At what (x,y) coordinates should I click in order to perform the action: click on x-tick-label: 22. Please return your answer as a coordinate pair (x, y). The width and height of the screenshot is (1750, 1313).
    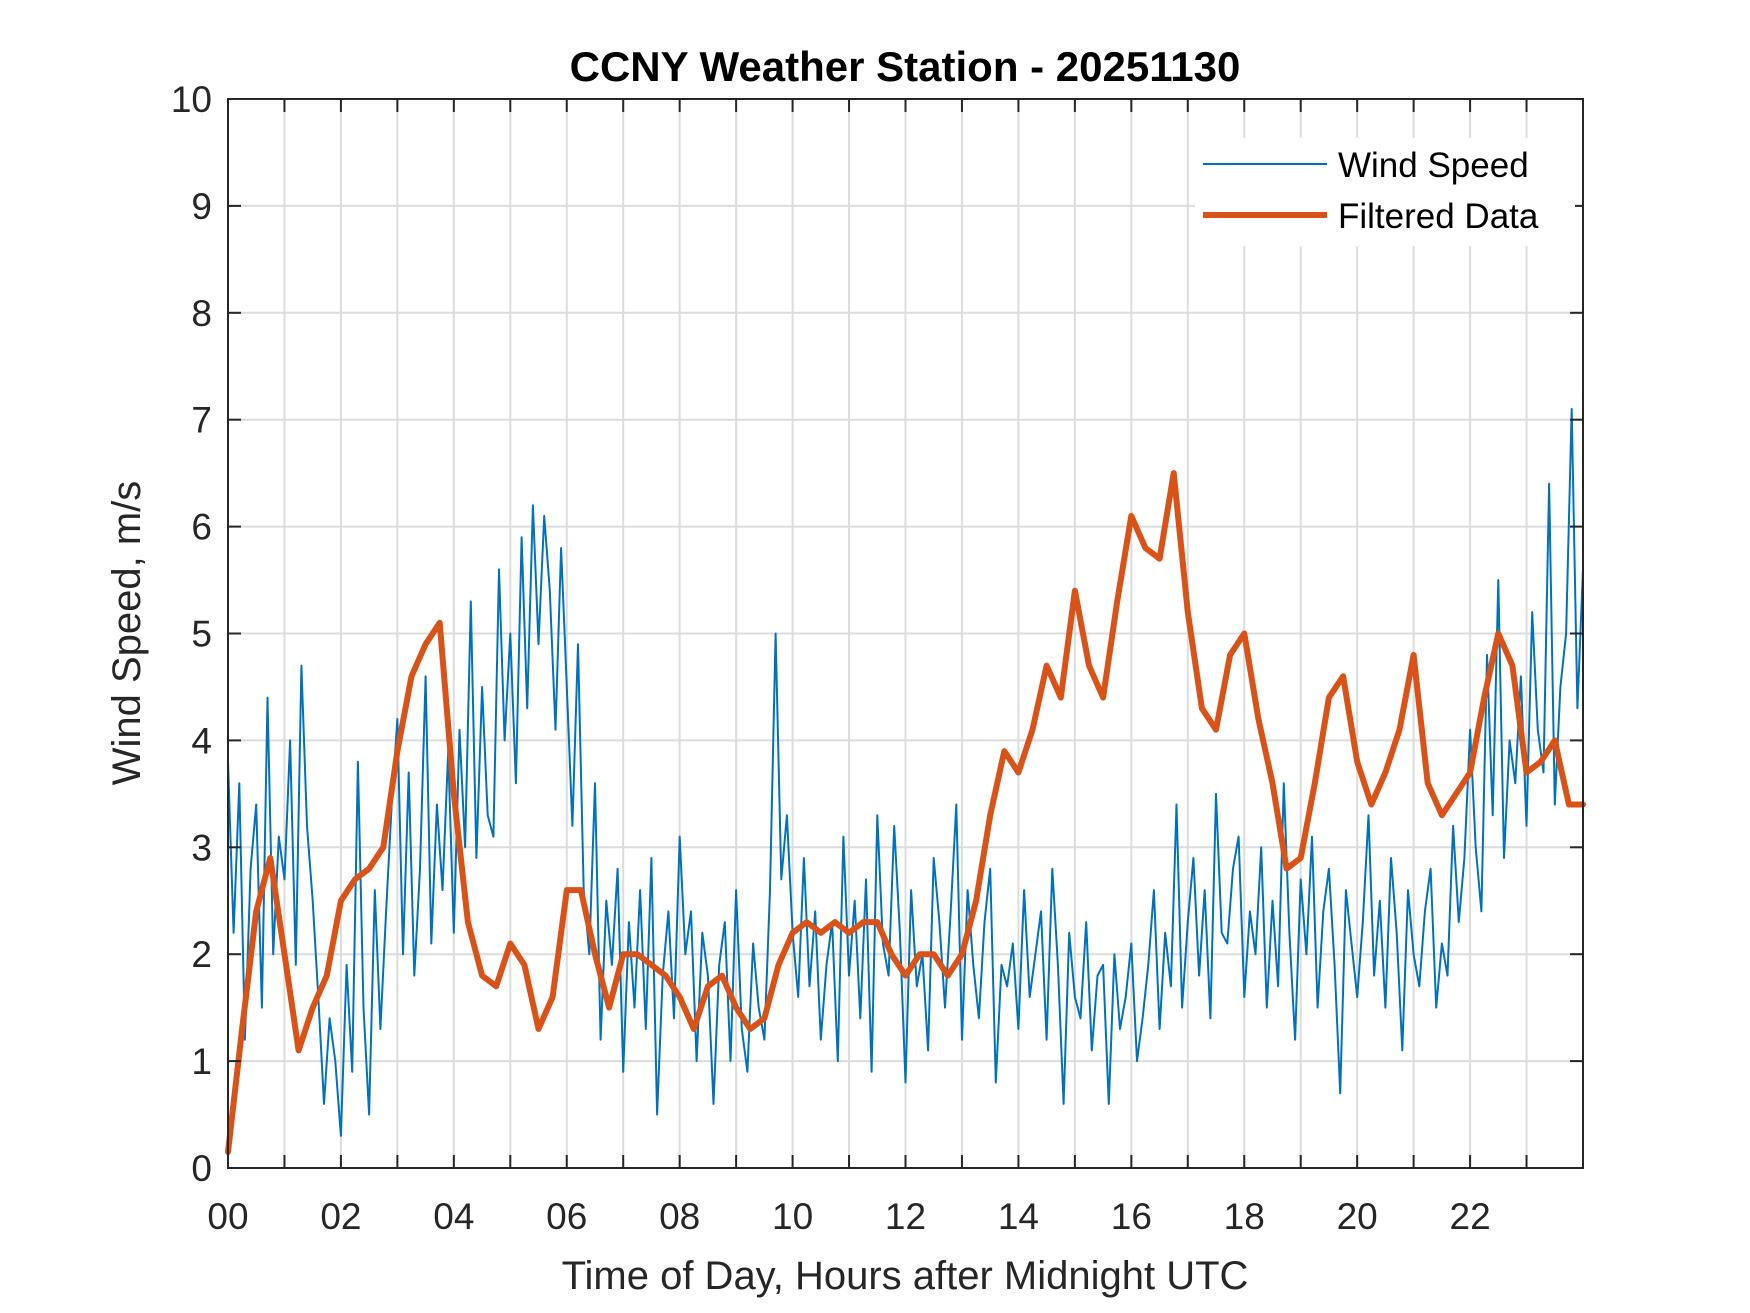
    Looking at the image, I should click on (1470, 1216).